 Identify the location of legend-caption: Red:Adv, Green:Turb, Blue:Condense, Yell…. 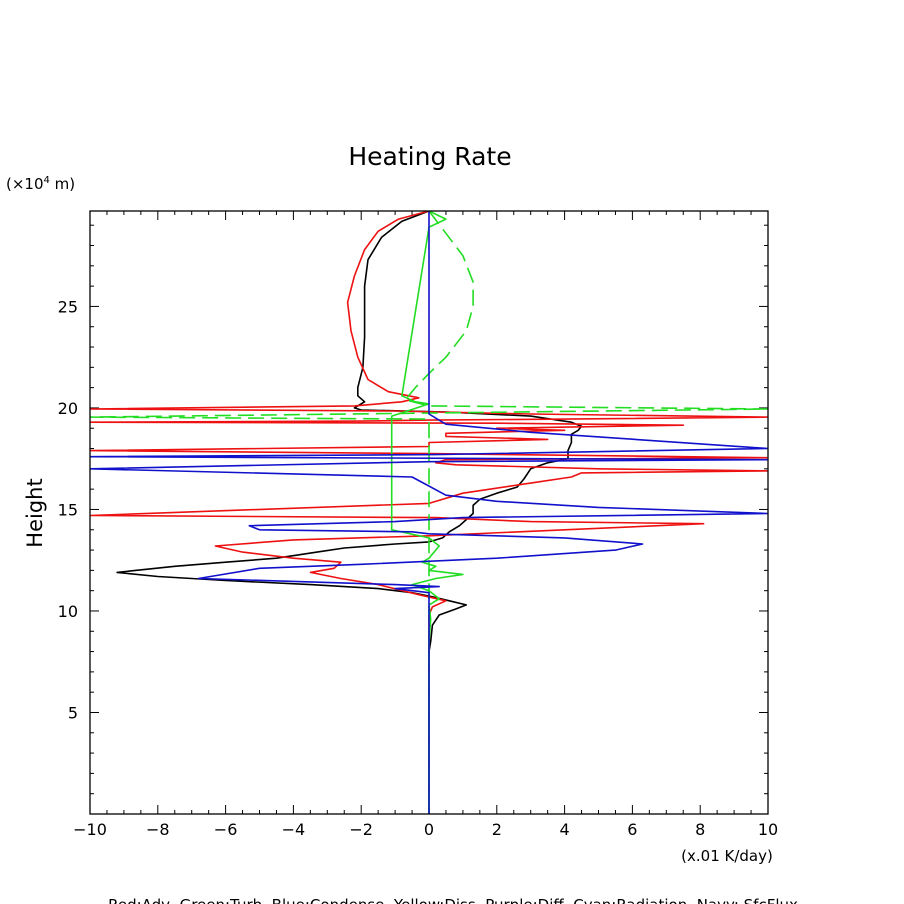
(453, 900).